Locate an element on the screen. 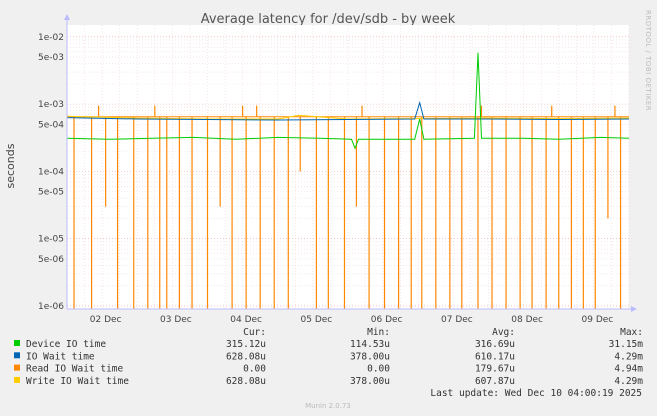 The image size is (657, 416). y-tick-label: 5e-04 is located at coordinates (51, 125).